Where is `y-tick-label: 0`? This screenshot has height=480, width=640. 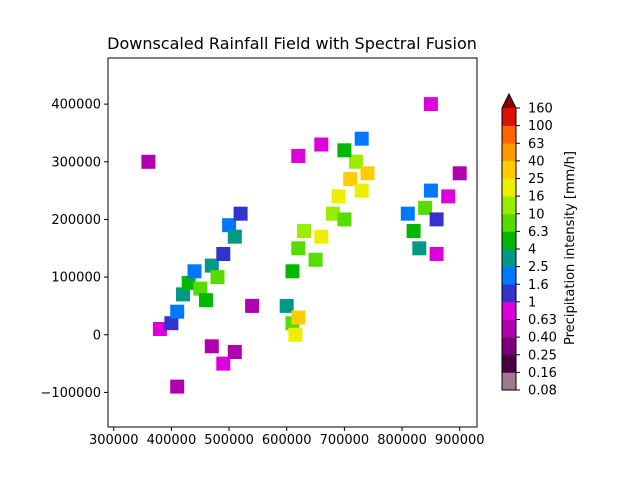 y-tick-label: 0 is located at coordinates (97, 335).